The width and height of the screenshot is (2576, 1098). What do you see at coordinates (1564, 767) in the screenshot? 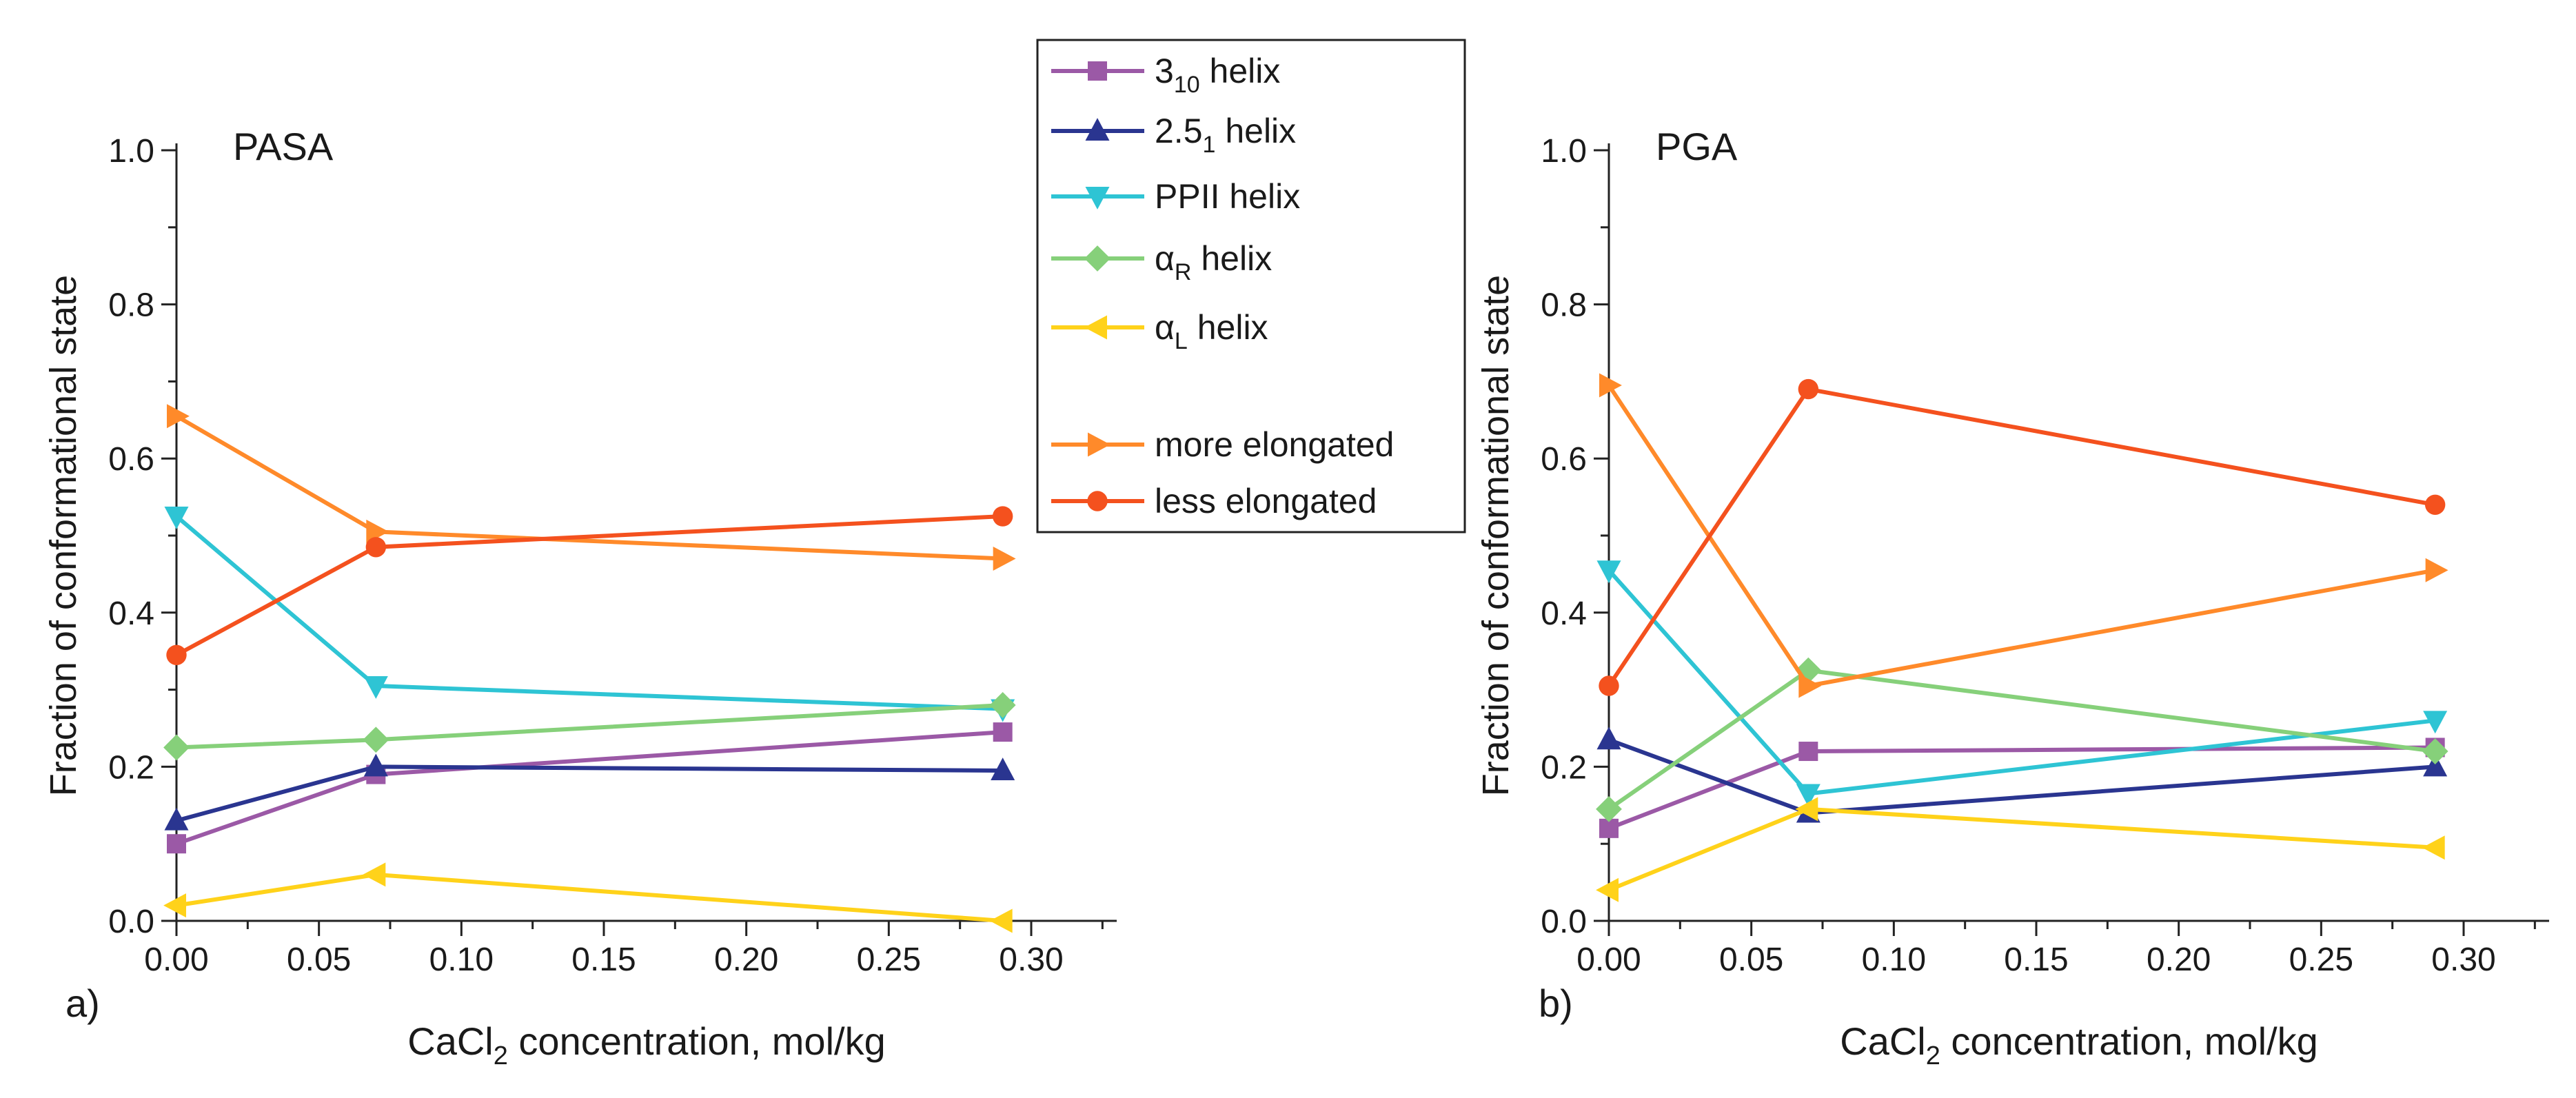
I see `y-tick-label: 0.2` at bounding box center [1564, 767].